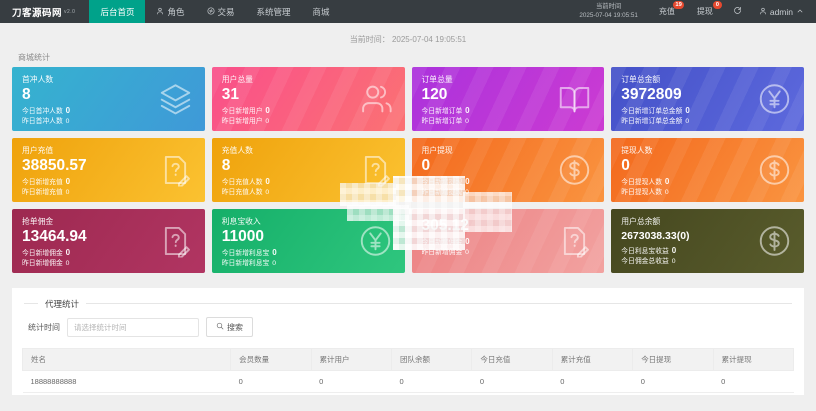 Image resolution: width=816 pixels, height=411 pixels. What do you see at coordinates (651, 94) in the screenshot?
I see `card-value: 3972809` at bounding box center [651, 94].